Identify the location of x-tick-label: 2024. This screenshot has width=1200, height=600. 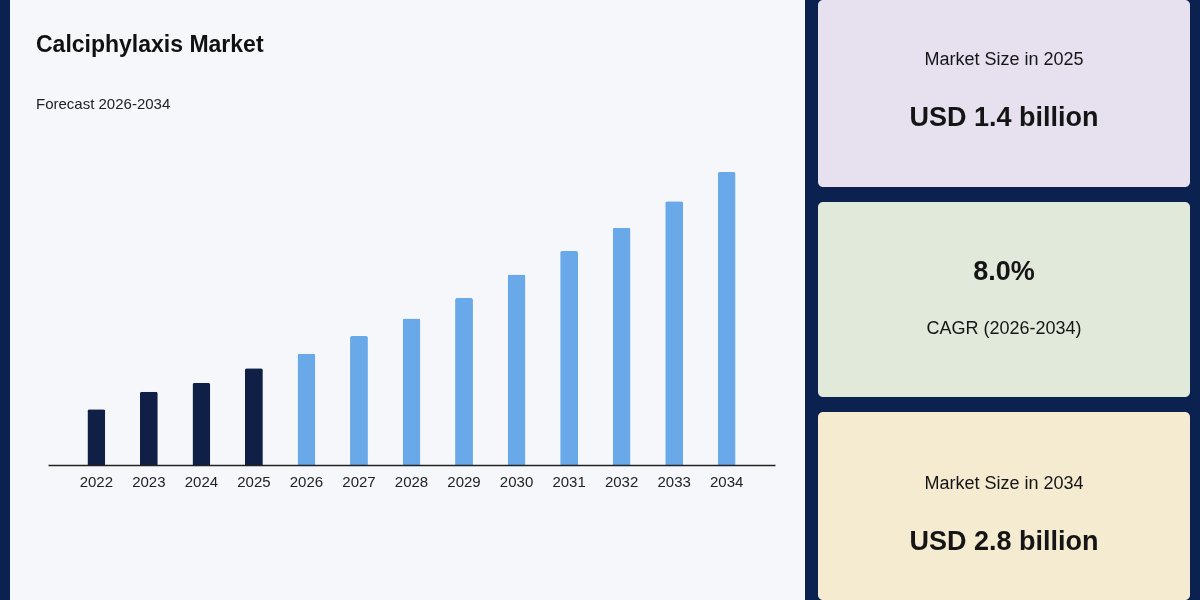
(201, 481).